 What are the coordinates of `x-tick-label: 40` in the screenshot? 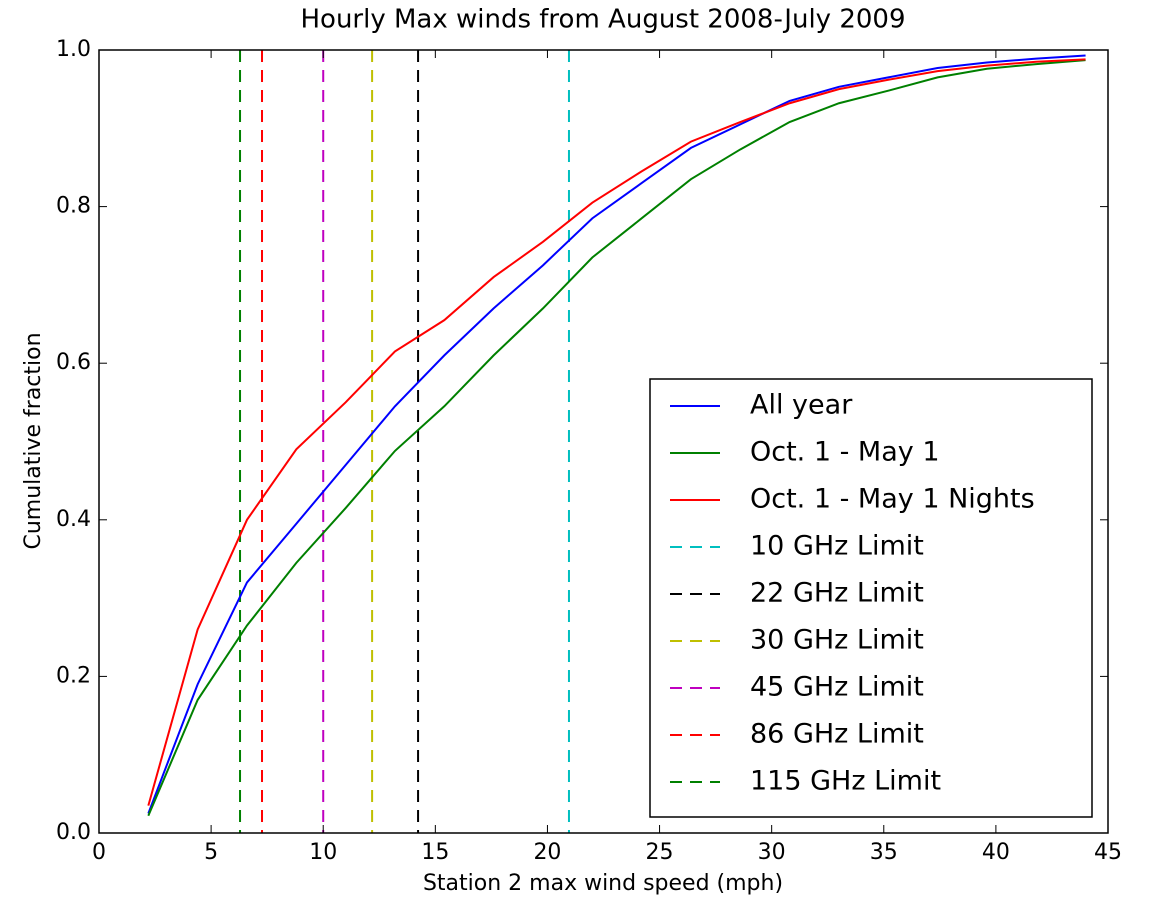 It's located at (996, 852).